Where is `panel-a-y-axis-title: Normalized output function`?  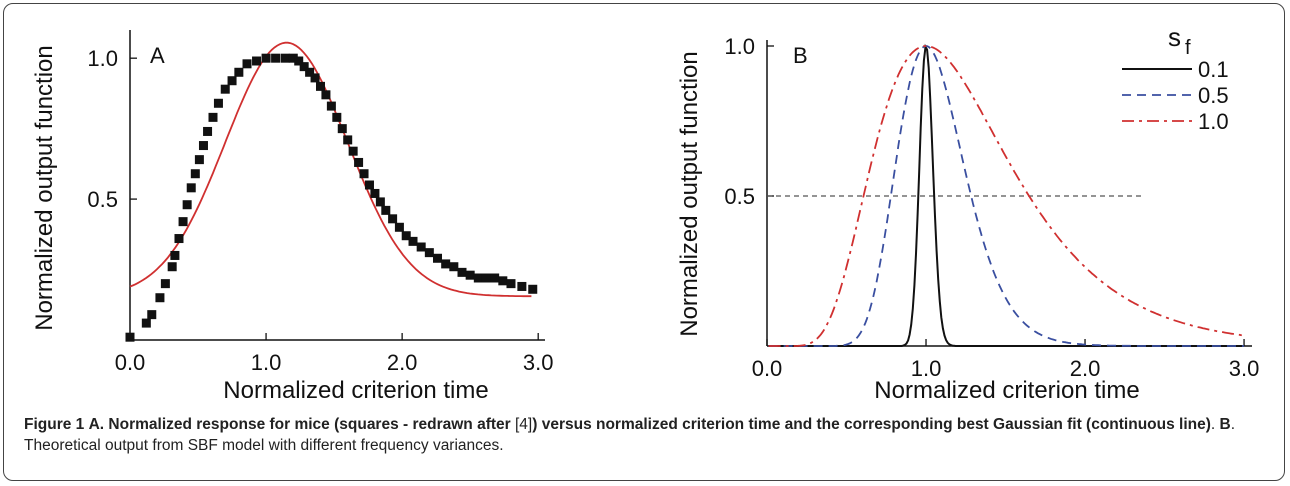 panel-a-y-axis-title: Normalized output function is located at coordinates (44, 188).